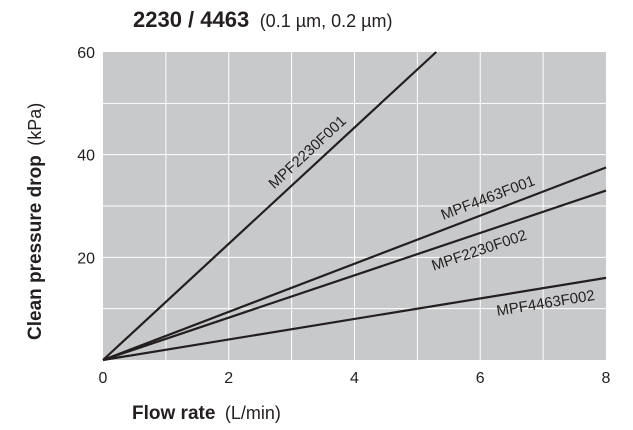 The height and width of the screenshot is (430, 633). What do you see at coordinates (173, 413) in the screenshot?
I see `x-axis-title: Flow rate` at bounding box center [173, 413].